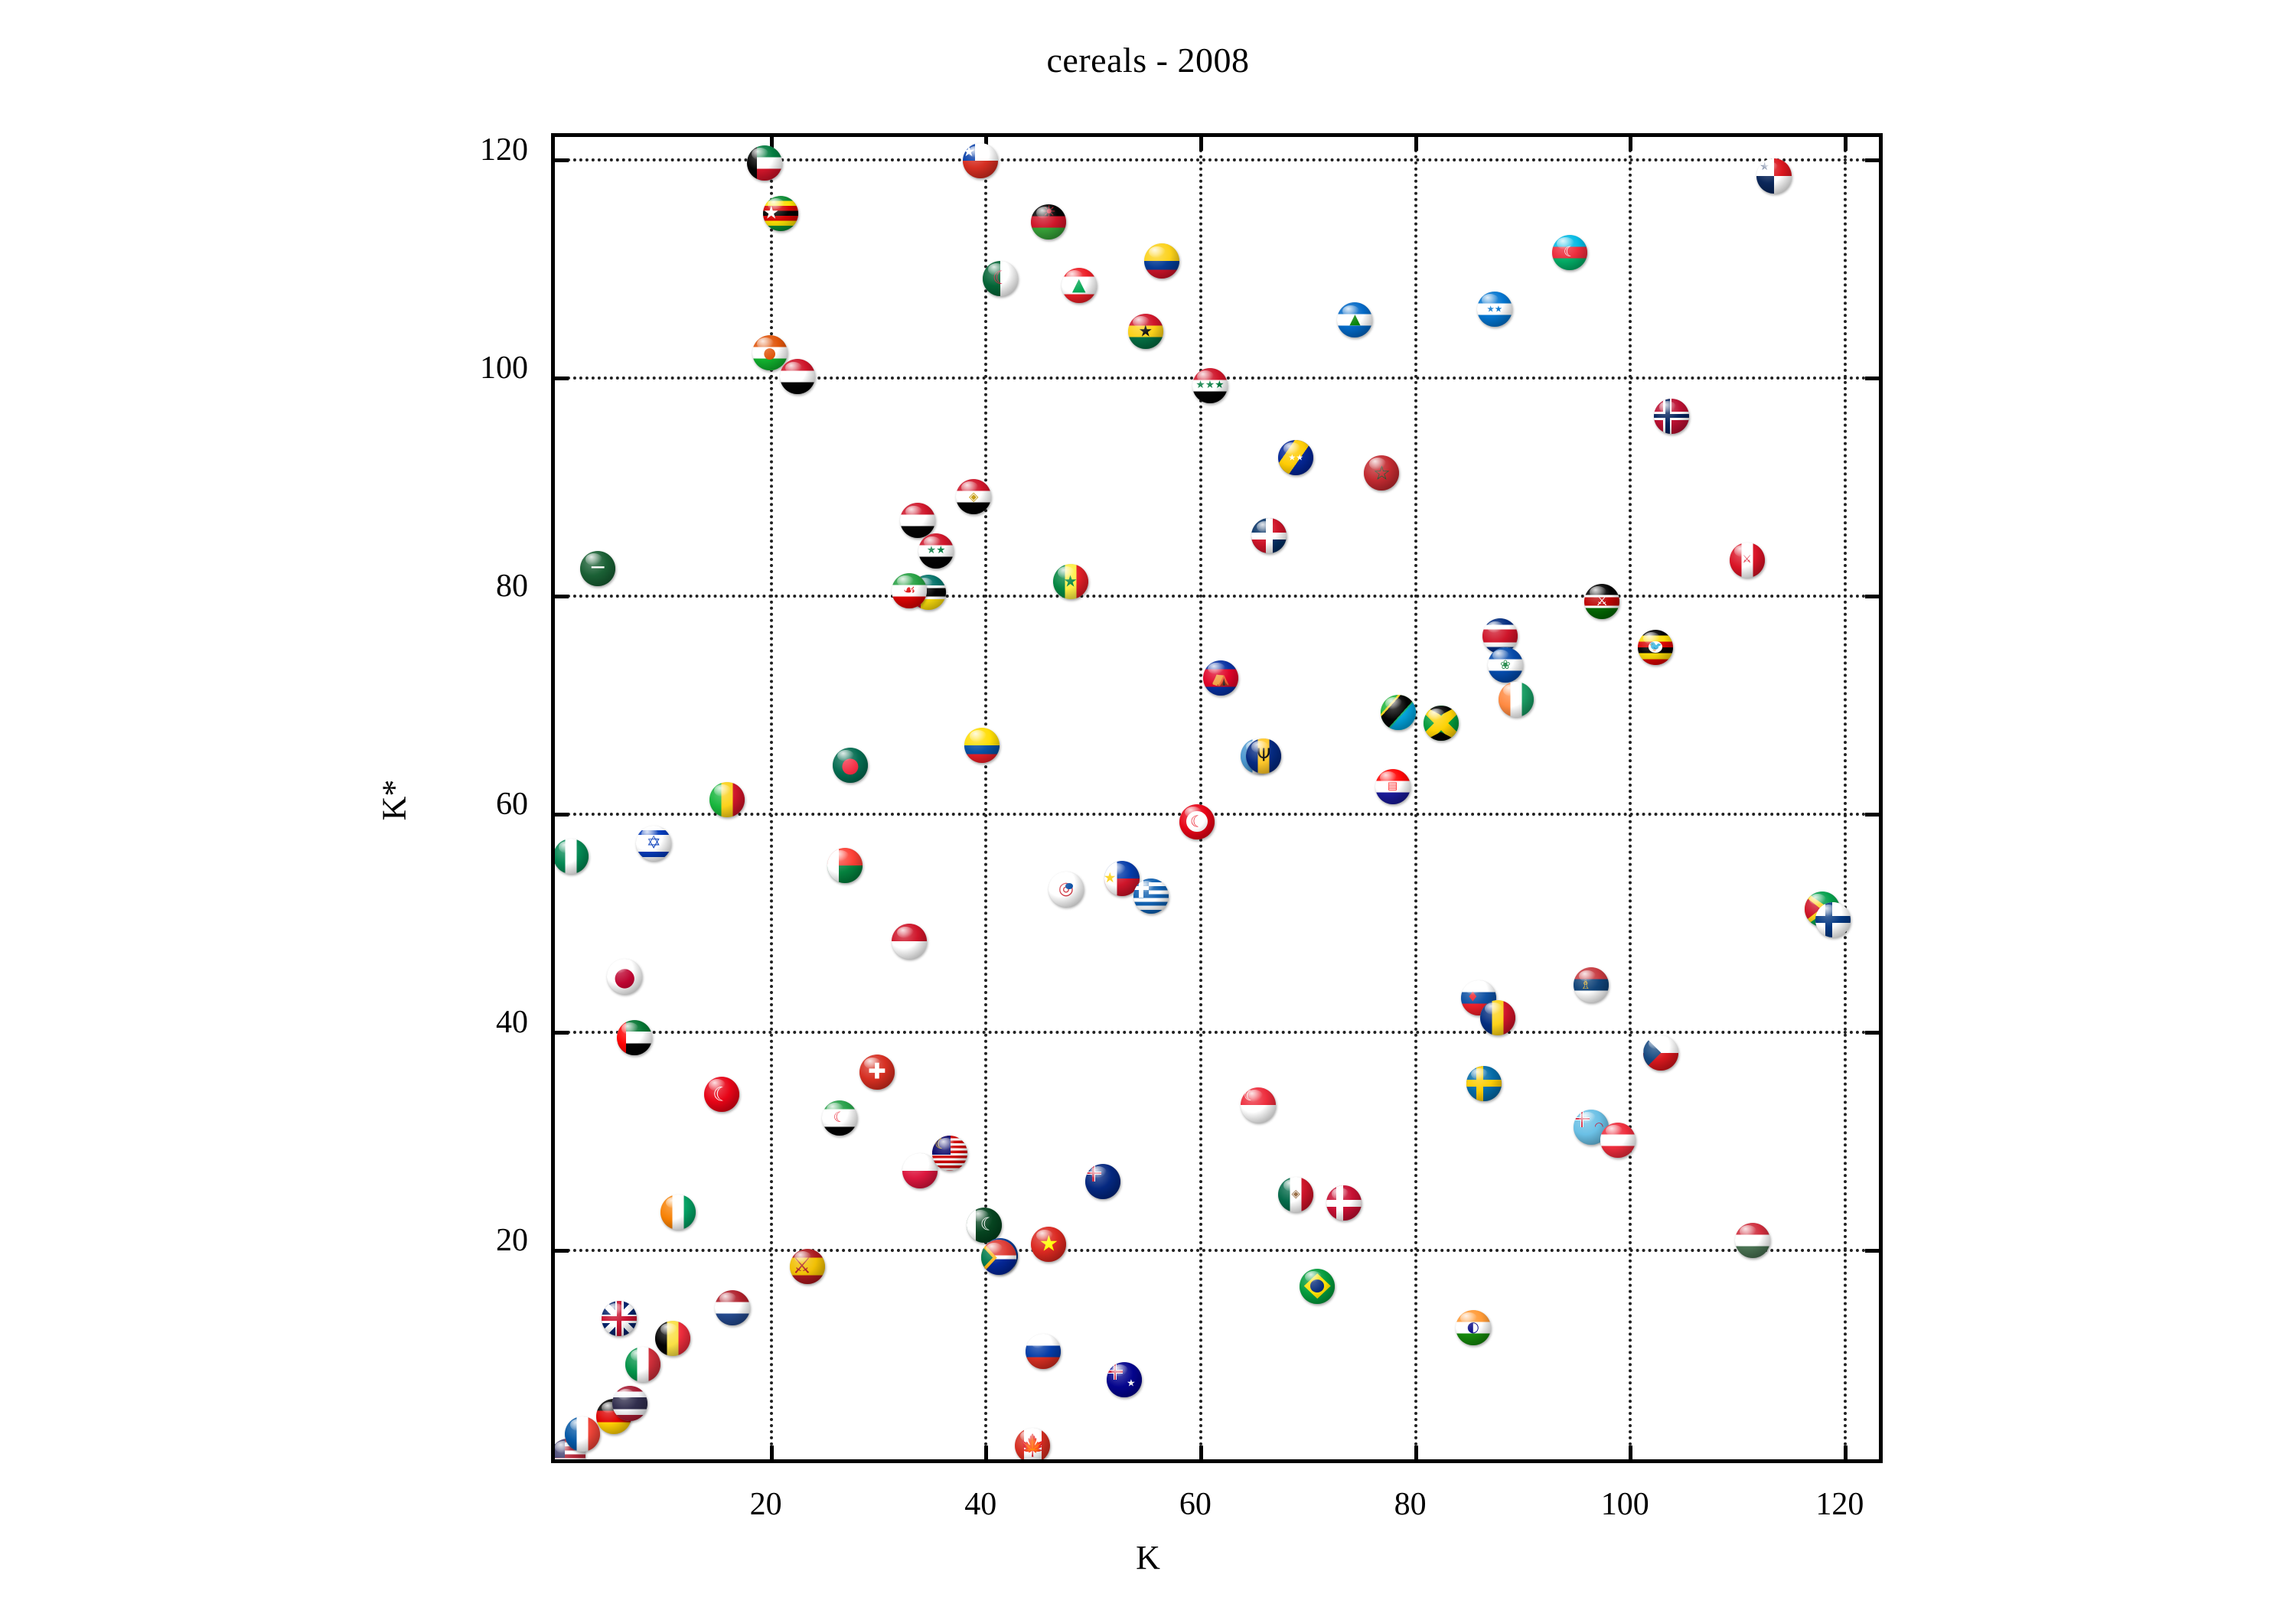 This screenshot has width=2296, height=1607. What do you see at coordinates (394, 800) in the screenshot?
I see `y-axis-title: K*` at bounding box center [394, 800].